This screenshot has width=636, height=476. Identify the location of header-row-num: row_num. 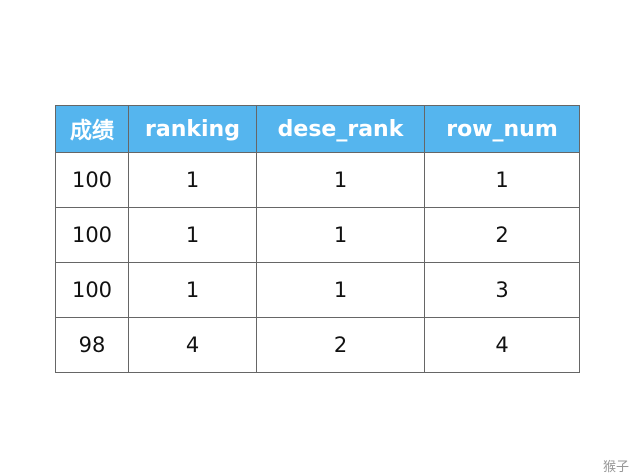
(502, 129).